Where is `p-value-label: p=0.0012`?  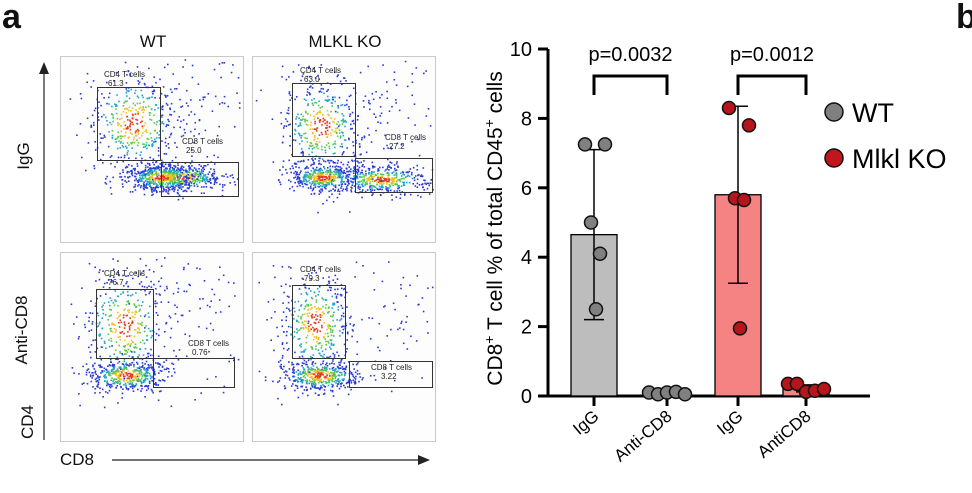 p-value-label: p=0.0012 is located at coordinates (772, 55).